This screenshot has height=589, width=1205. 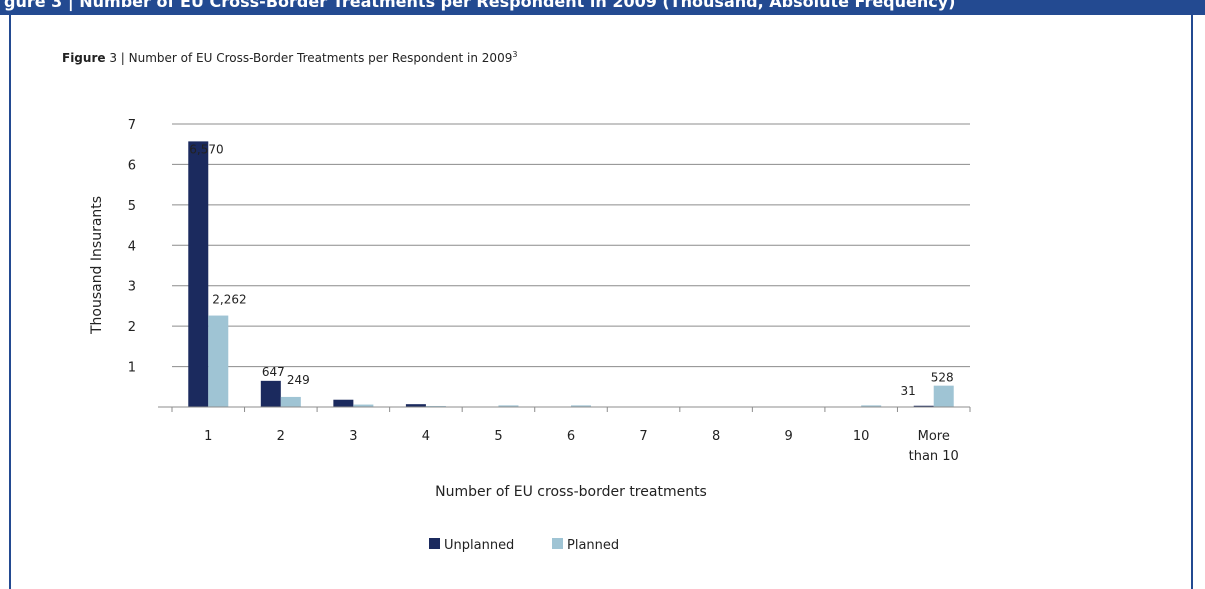 What do you see at coordinates (132, 165) in the screenshot?
I see `y-tick-label: 6` at bounding box center [132, 165].